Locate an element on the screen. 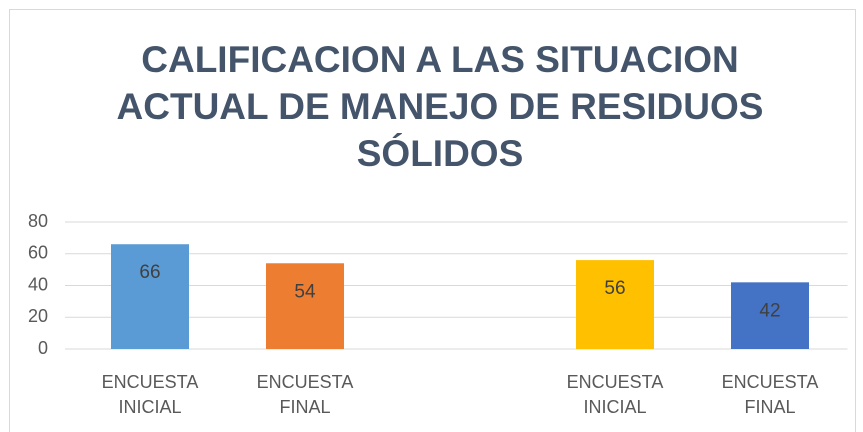 The width and height of the screenshot is (863, 432). y-tick-label: 80 is located at coordinates (38, 221).